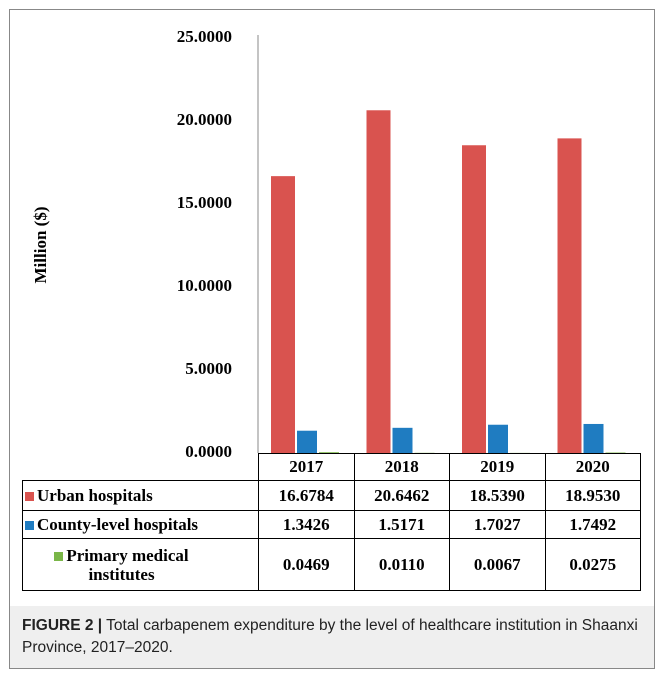  Describe the element at coordinates (204, 36) in the screenshot. I see `y-tick-label: 25.0000` at that location.